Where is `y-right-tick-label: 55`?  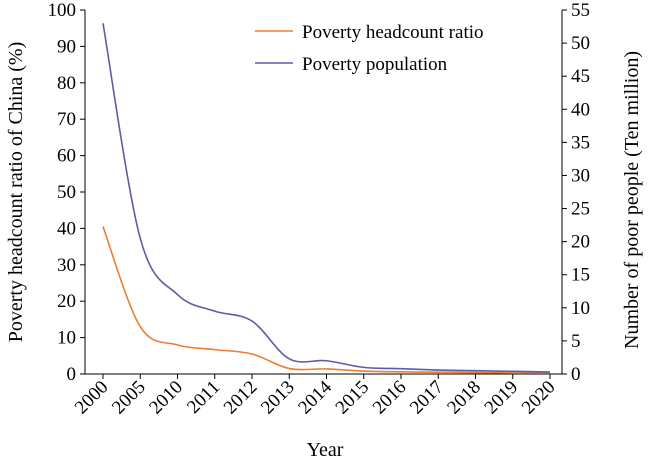
y-right-tick-label: 55 is located at coordinates (580, 10).